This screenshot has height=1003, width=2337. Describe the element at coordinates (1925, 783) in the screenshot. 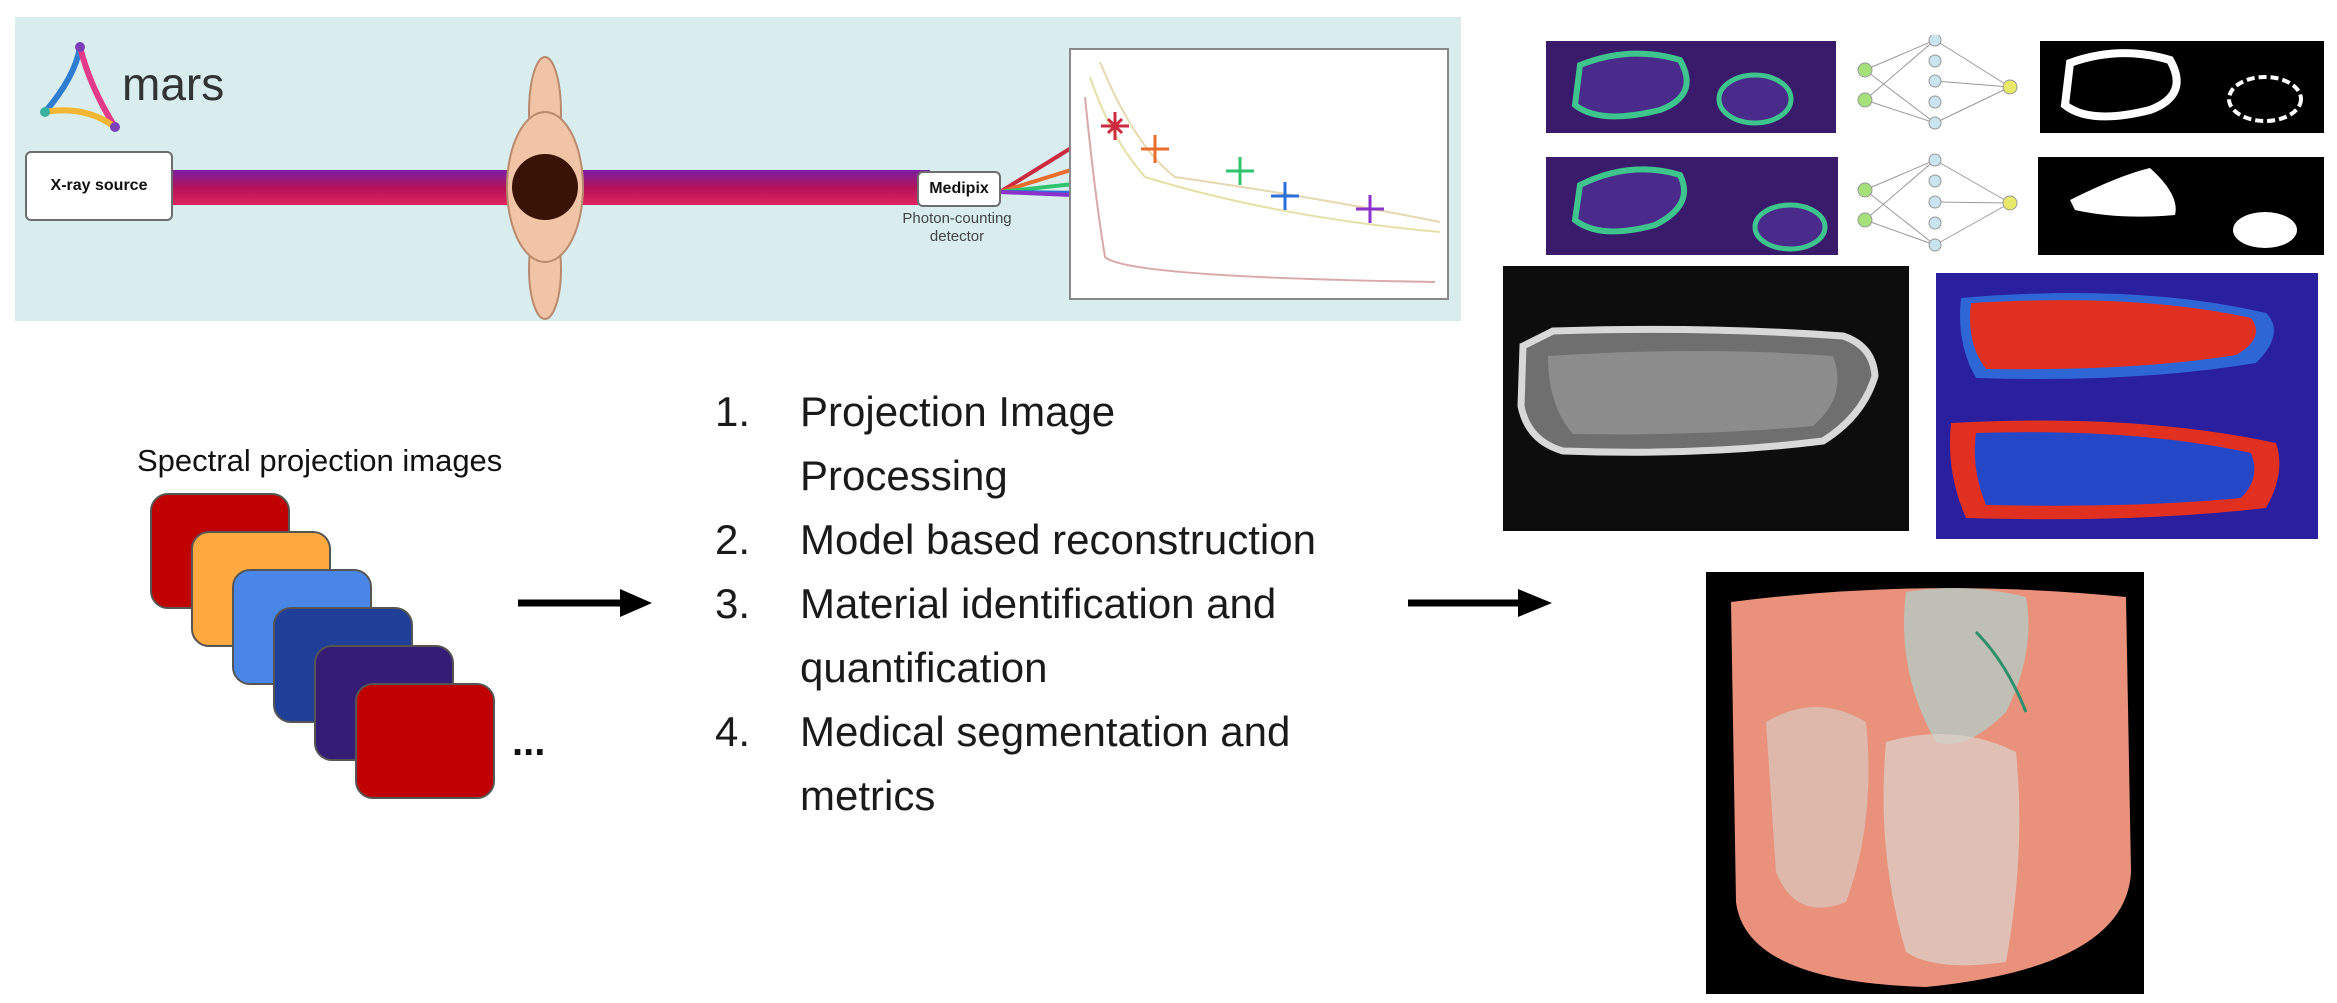

I see `volume-render-image` at that location.